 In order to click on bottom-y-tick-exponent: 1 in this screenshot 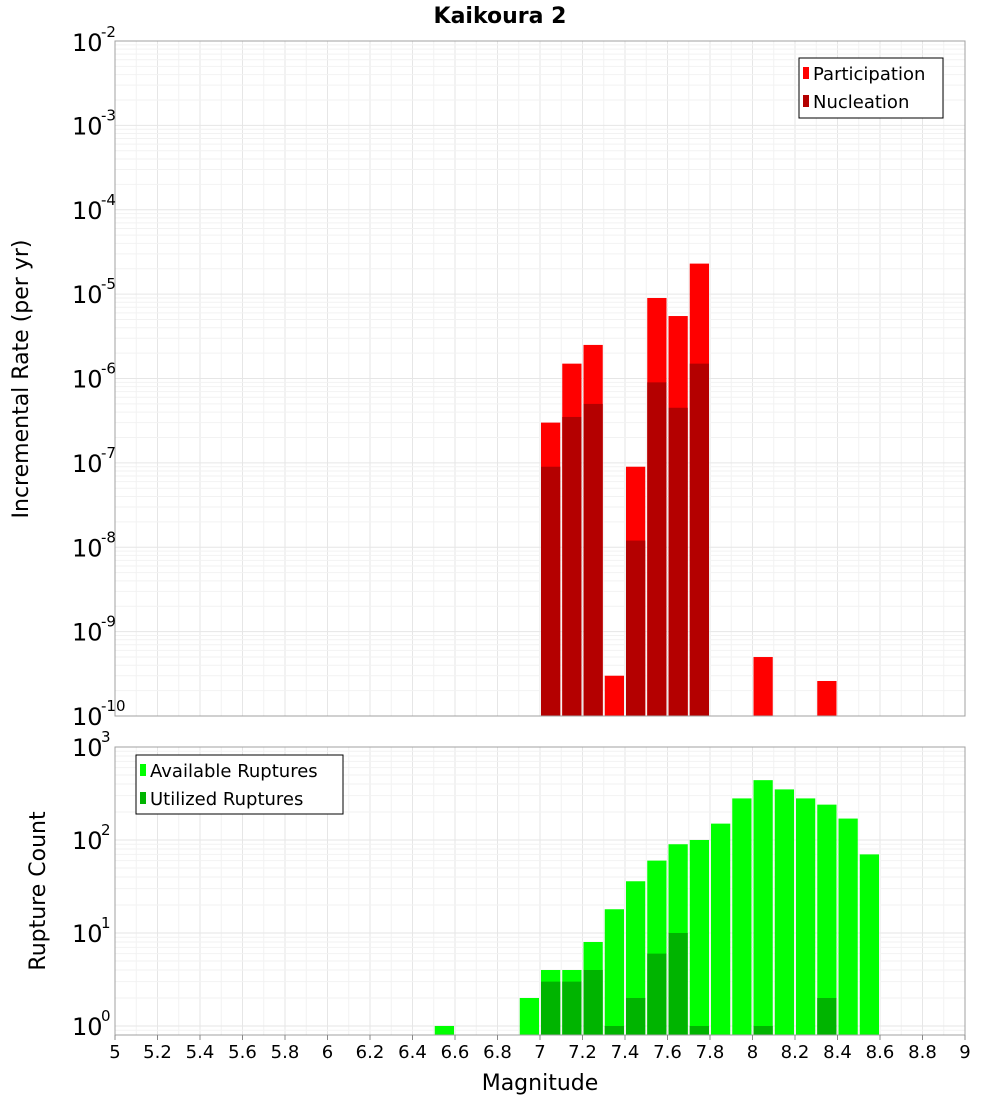, I will do `click(106, 923)`.